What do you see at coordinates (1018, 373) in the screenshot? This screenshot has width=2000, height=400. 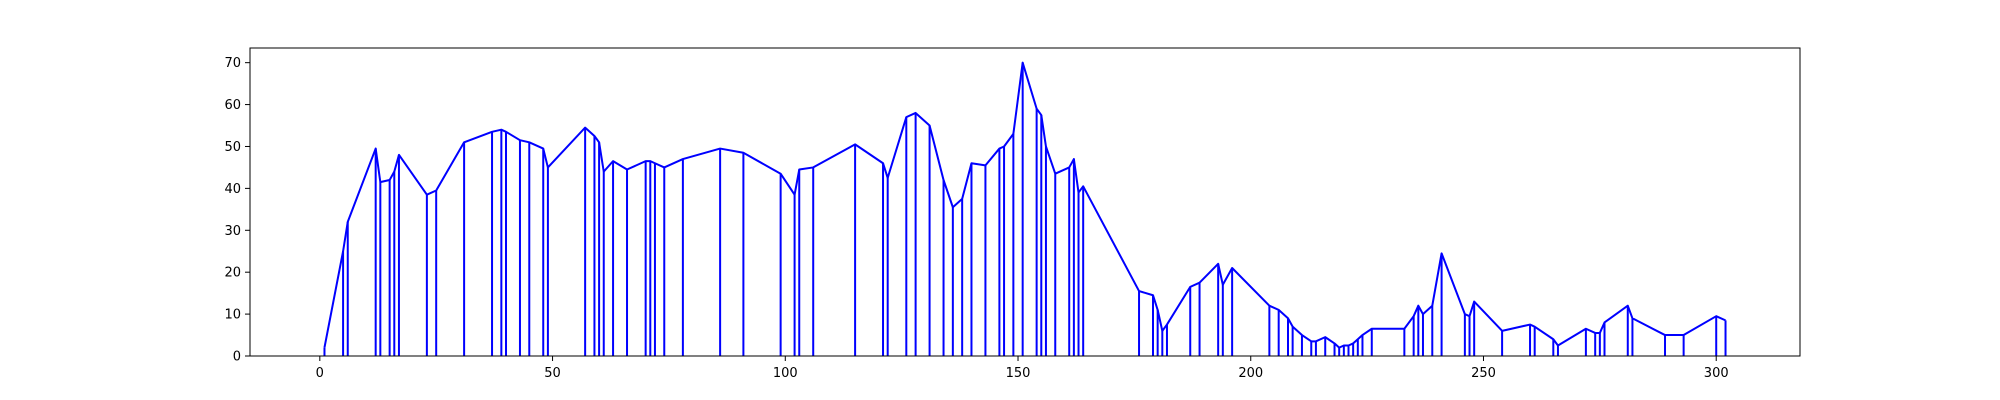 I see `x-tick-label: 150` at bounding box center [1018, 373].